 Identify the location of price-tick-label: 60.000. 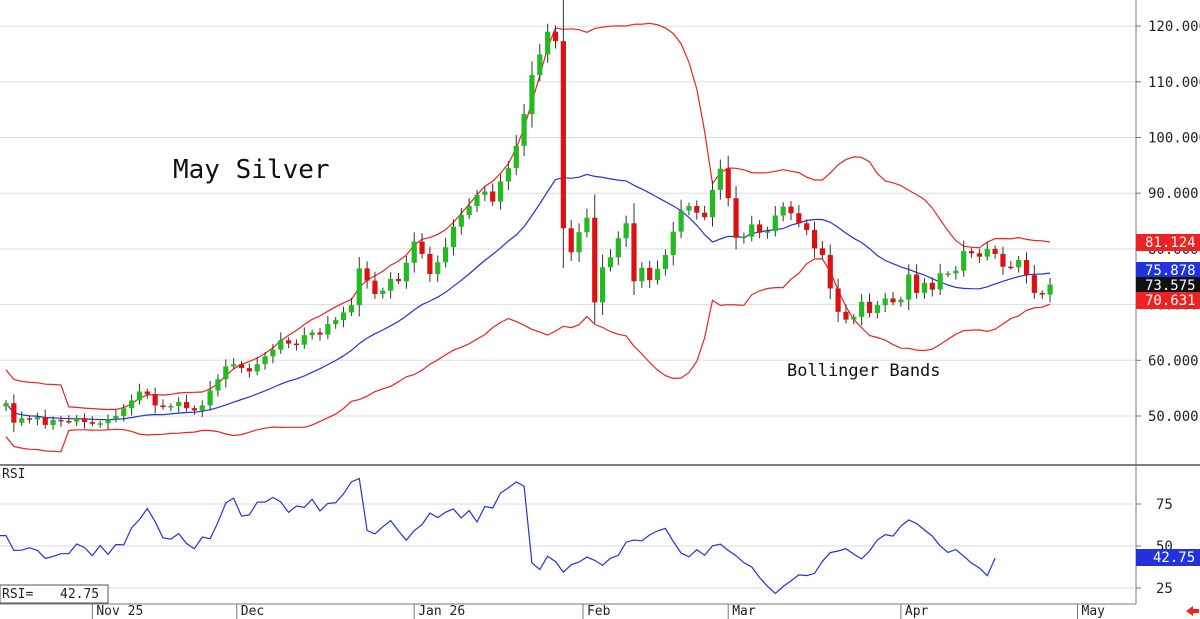
(1173, 361).